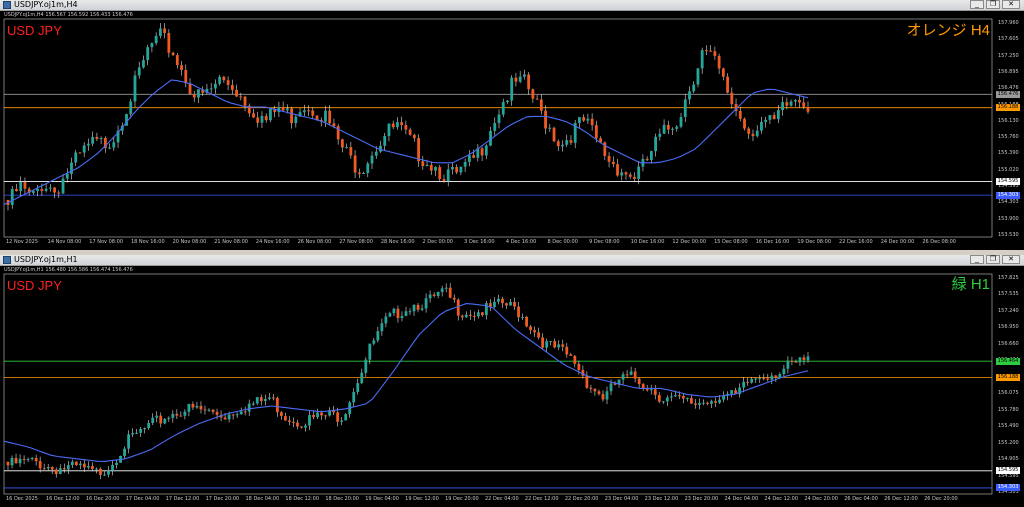 The width and height of the screenshot is (1024, 507). Describe the element at coordinates (1008, 343) in the screenshot. I see `price-axis-label: 156.660` at that location.